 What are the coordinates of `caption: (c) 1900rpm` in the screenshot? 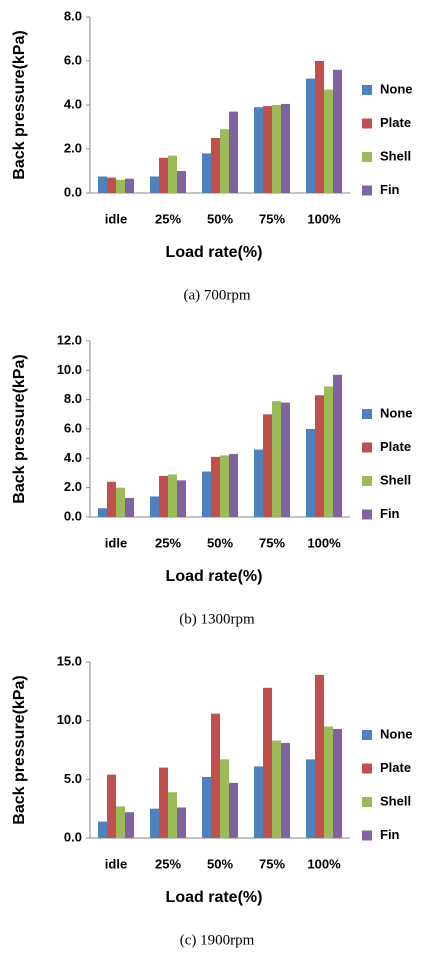 It's located at (217, 940).